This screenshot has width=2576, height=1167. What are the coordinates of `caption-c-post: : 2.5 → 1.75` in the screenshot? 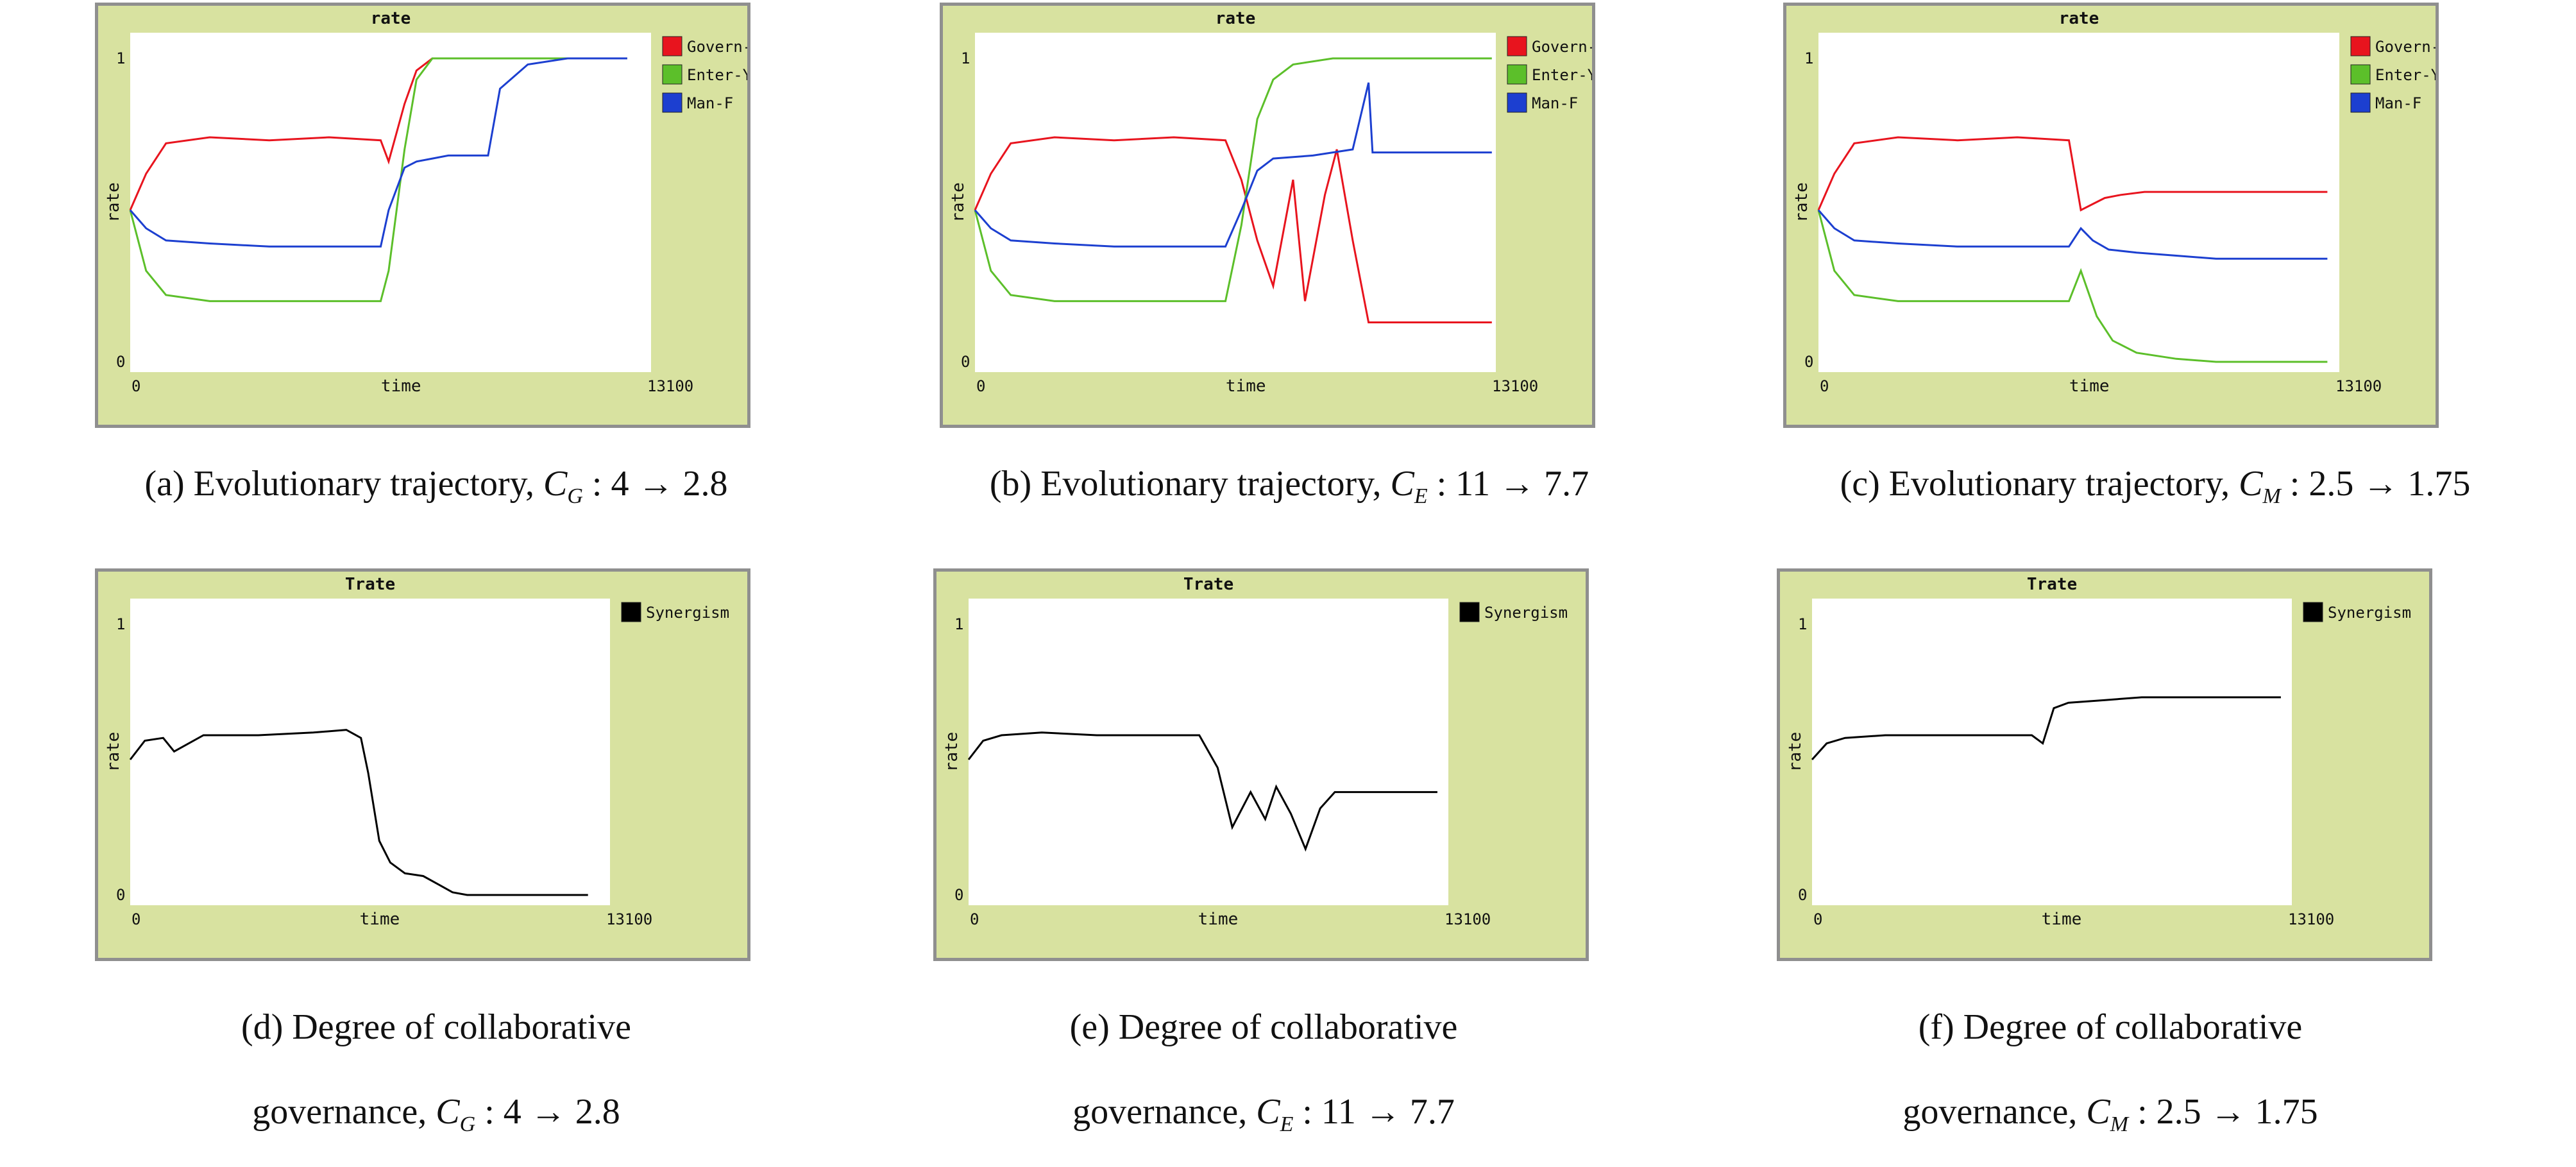 It's located at (2375, 484).